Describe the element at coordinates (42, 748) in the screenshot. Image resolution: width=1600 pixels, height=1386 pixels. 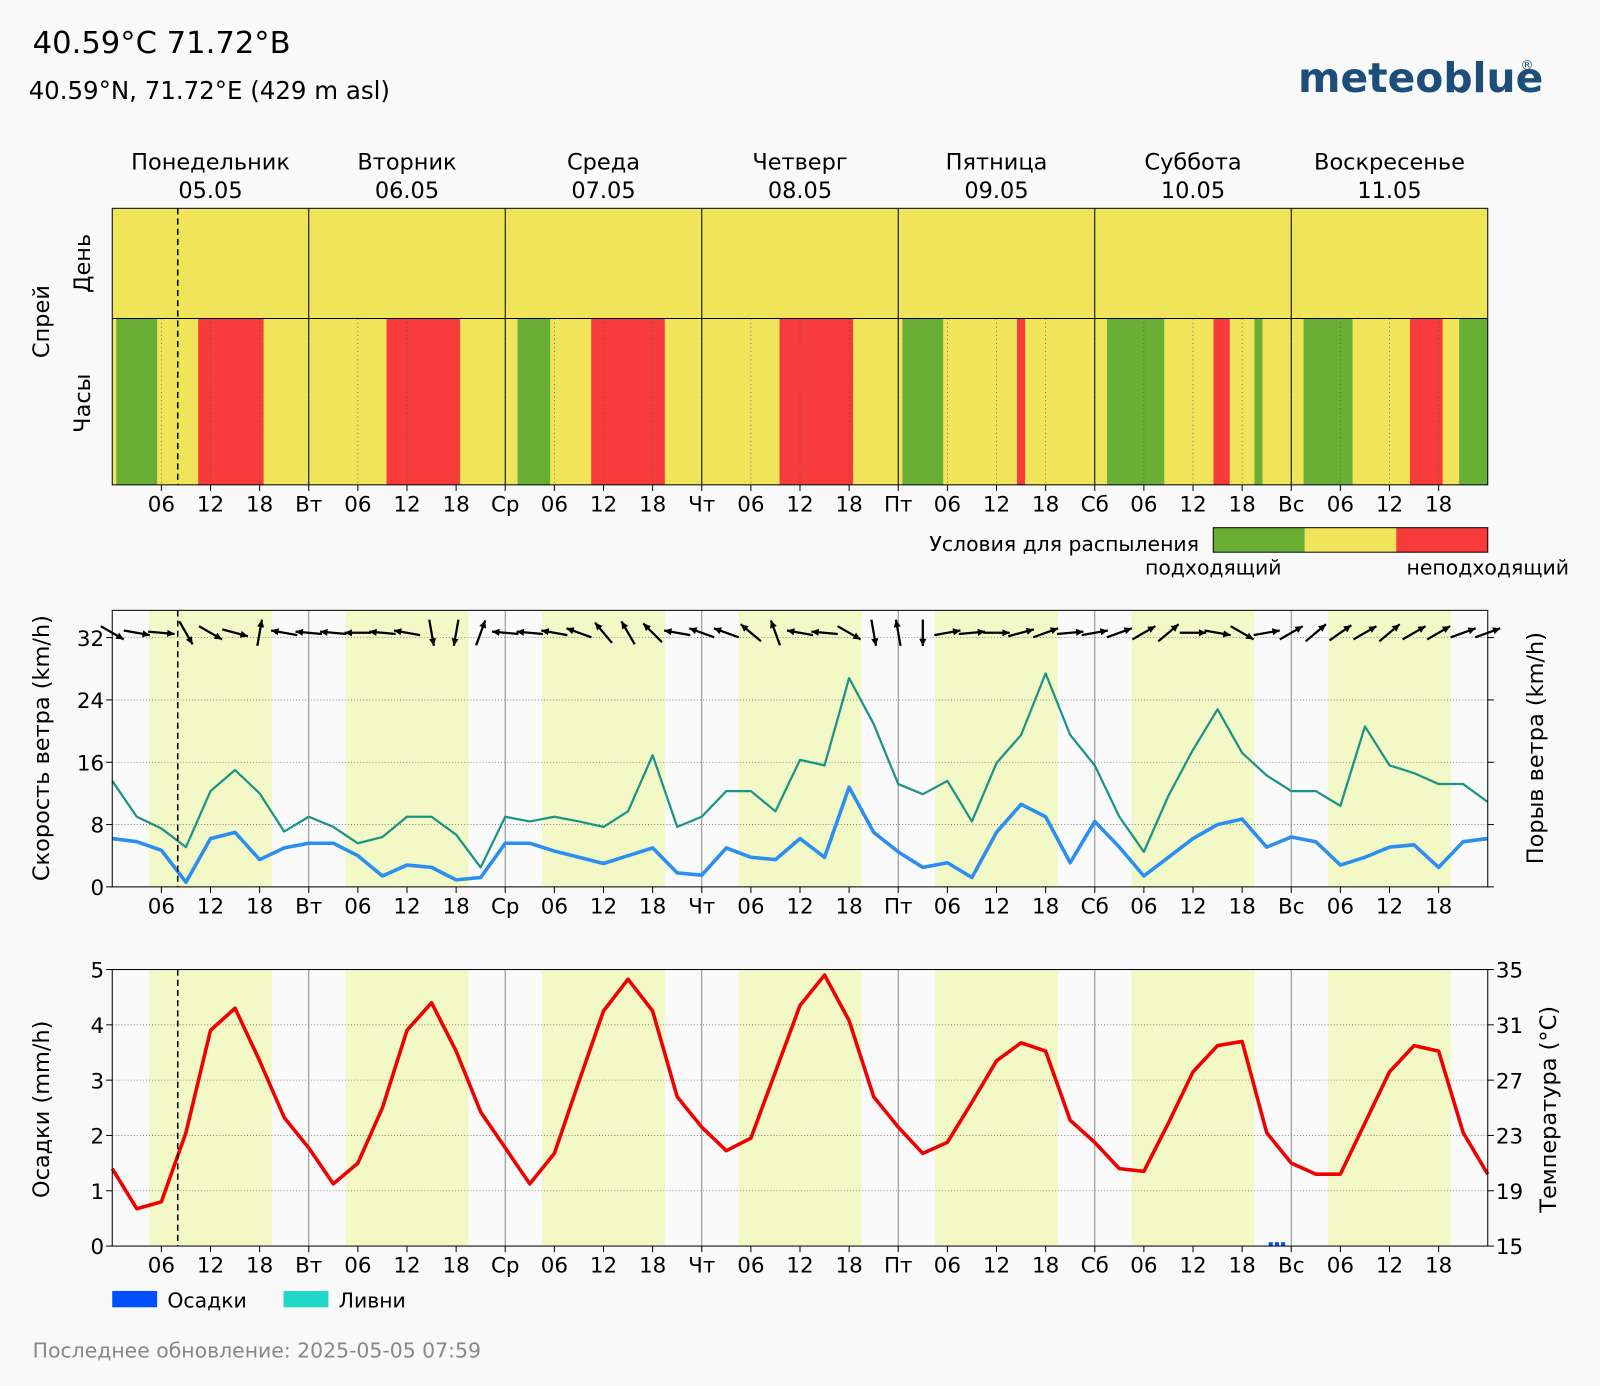
I see `y-axis-label: Скорость ветра (km/h)` at that location.